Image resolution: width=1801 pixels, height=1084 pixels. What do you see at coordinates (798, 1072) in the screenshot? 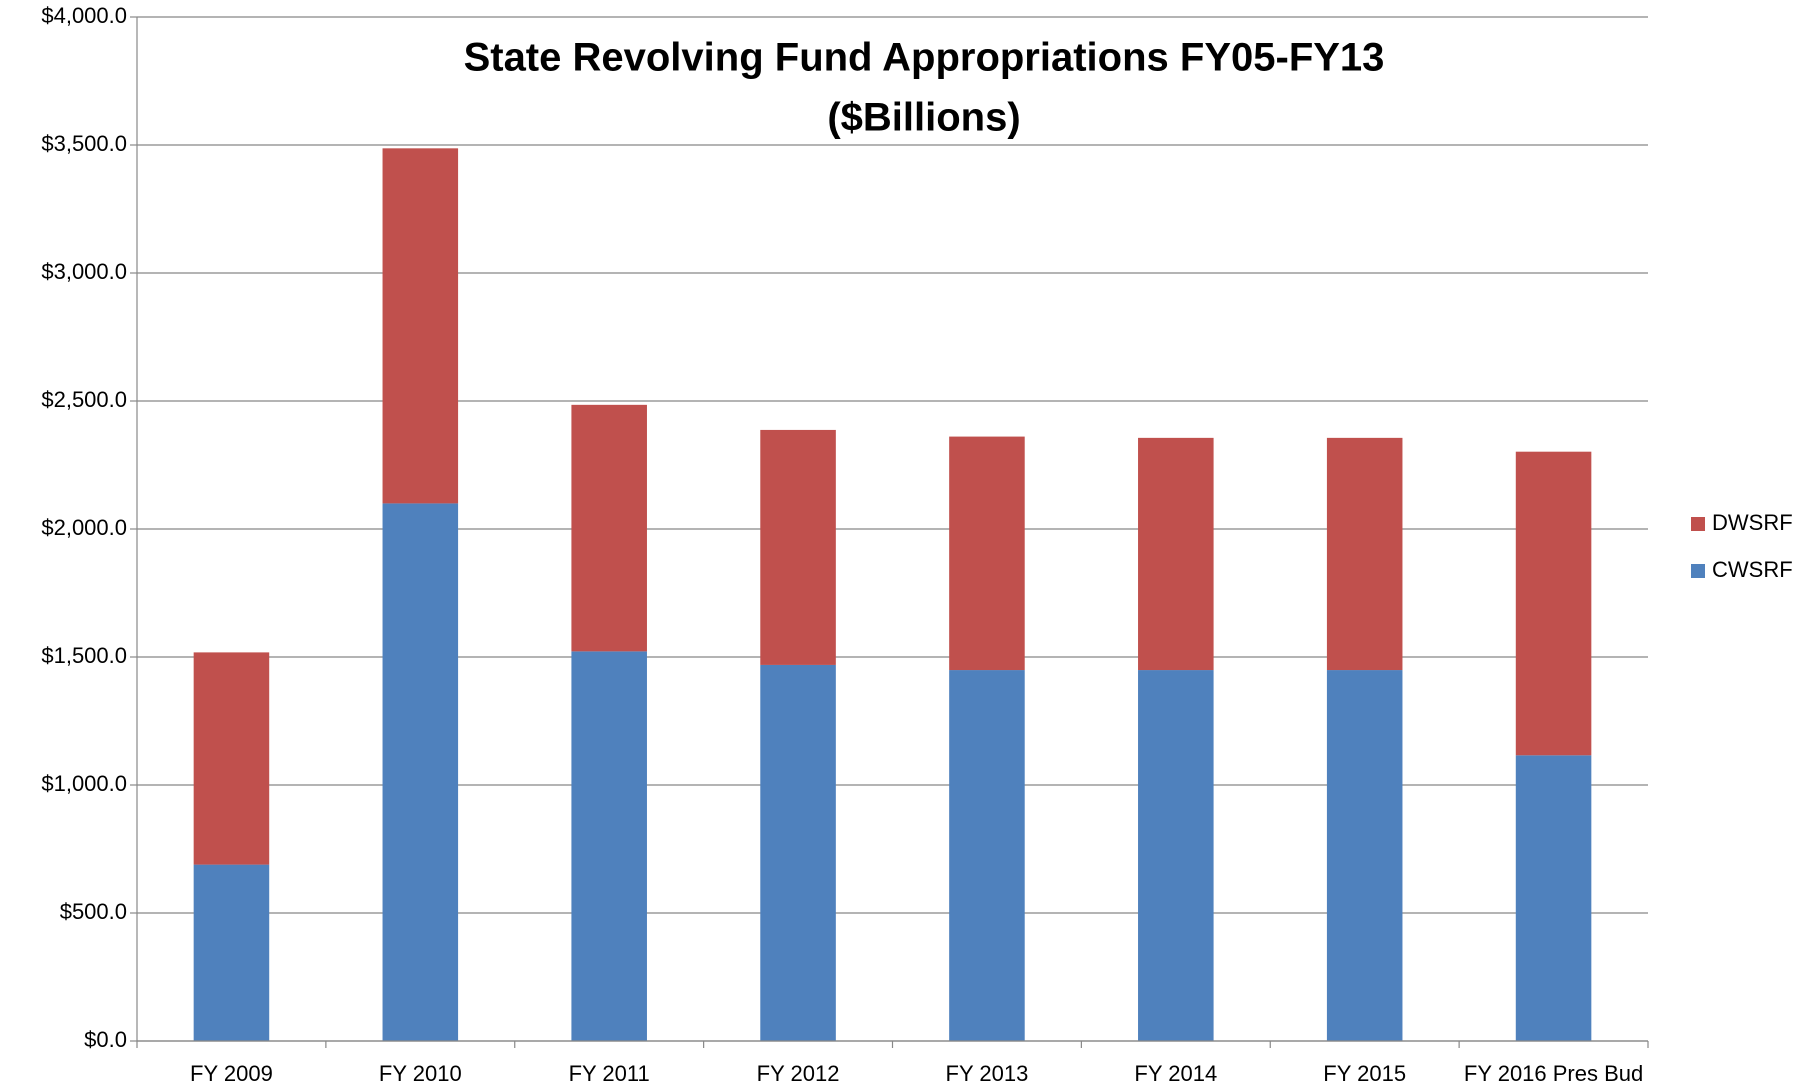
I see `x-tick-label: FY 2012` at bounding box center [798, 1072].